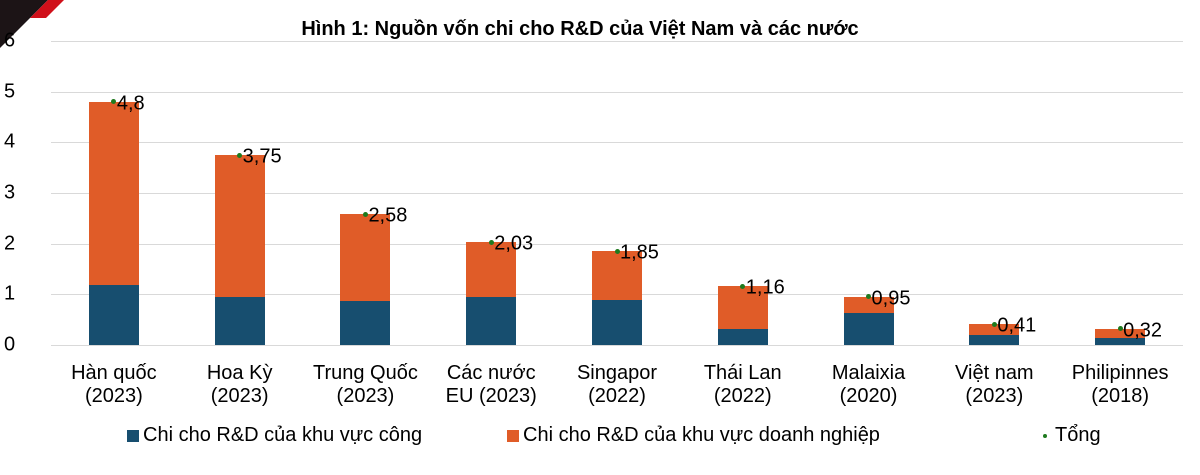 The image size is (1200, 475). Describe the element at coordinates (10, 91) in the screenshot. I see `y-tick-label: 5` at that location.